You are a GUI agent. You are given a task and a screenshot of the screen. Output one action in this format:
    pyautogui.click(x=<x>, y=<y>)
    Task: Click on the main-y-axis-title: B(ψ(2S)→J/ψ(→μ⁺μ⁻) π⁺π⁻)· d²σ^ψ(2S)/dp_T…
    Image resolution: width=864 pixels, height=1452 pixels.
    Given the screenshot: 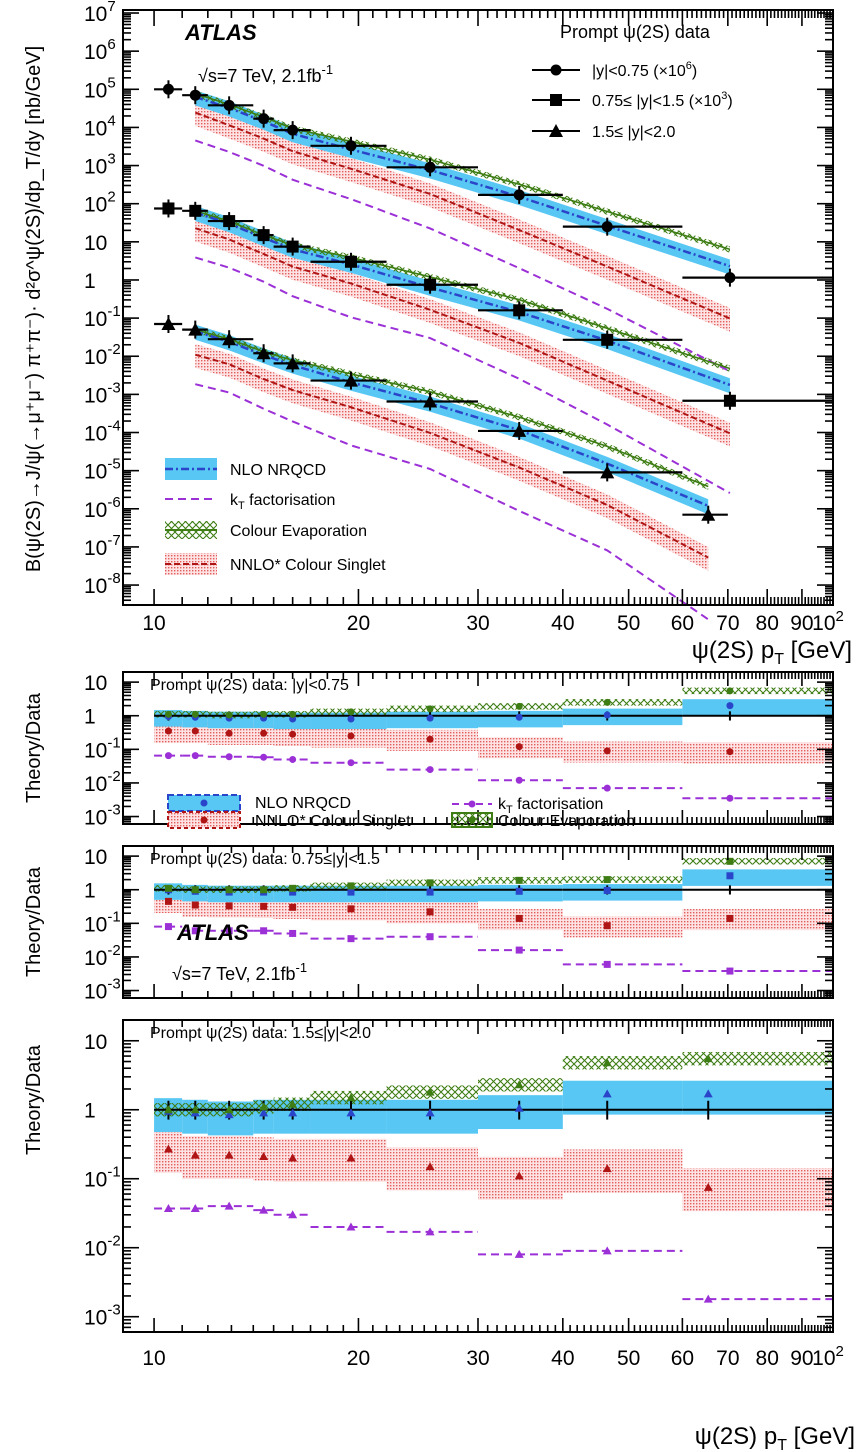 What is the action you would take?
    pyautogui.click(x=34, y=309)
    